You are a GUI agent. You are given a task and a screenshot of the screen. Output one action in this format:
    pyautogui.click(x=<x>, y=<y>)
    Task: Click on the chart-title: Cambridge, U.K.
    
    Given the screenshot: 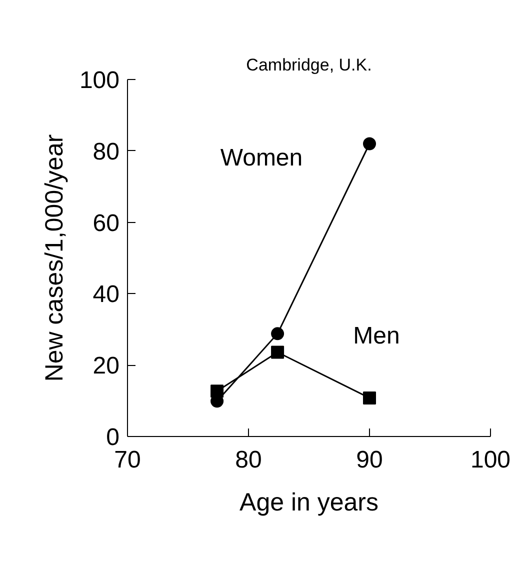 What is the action you would take?
    pyautogui.click(x=309, y=65)
    